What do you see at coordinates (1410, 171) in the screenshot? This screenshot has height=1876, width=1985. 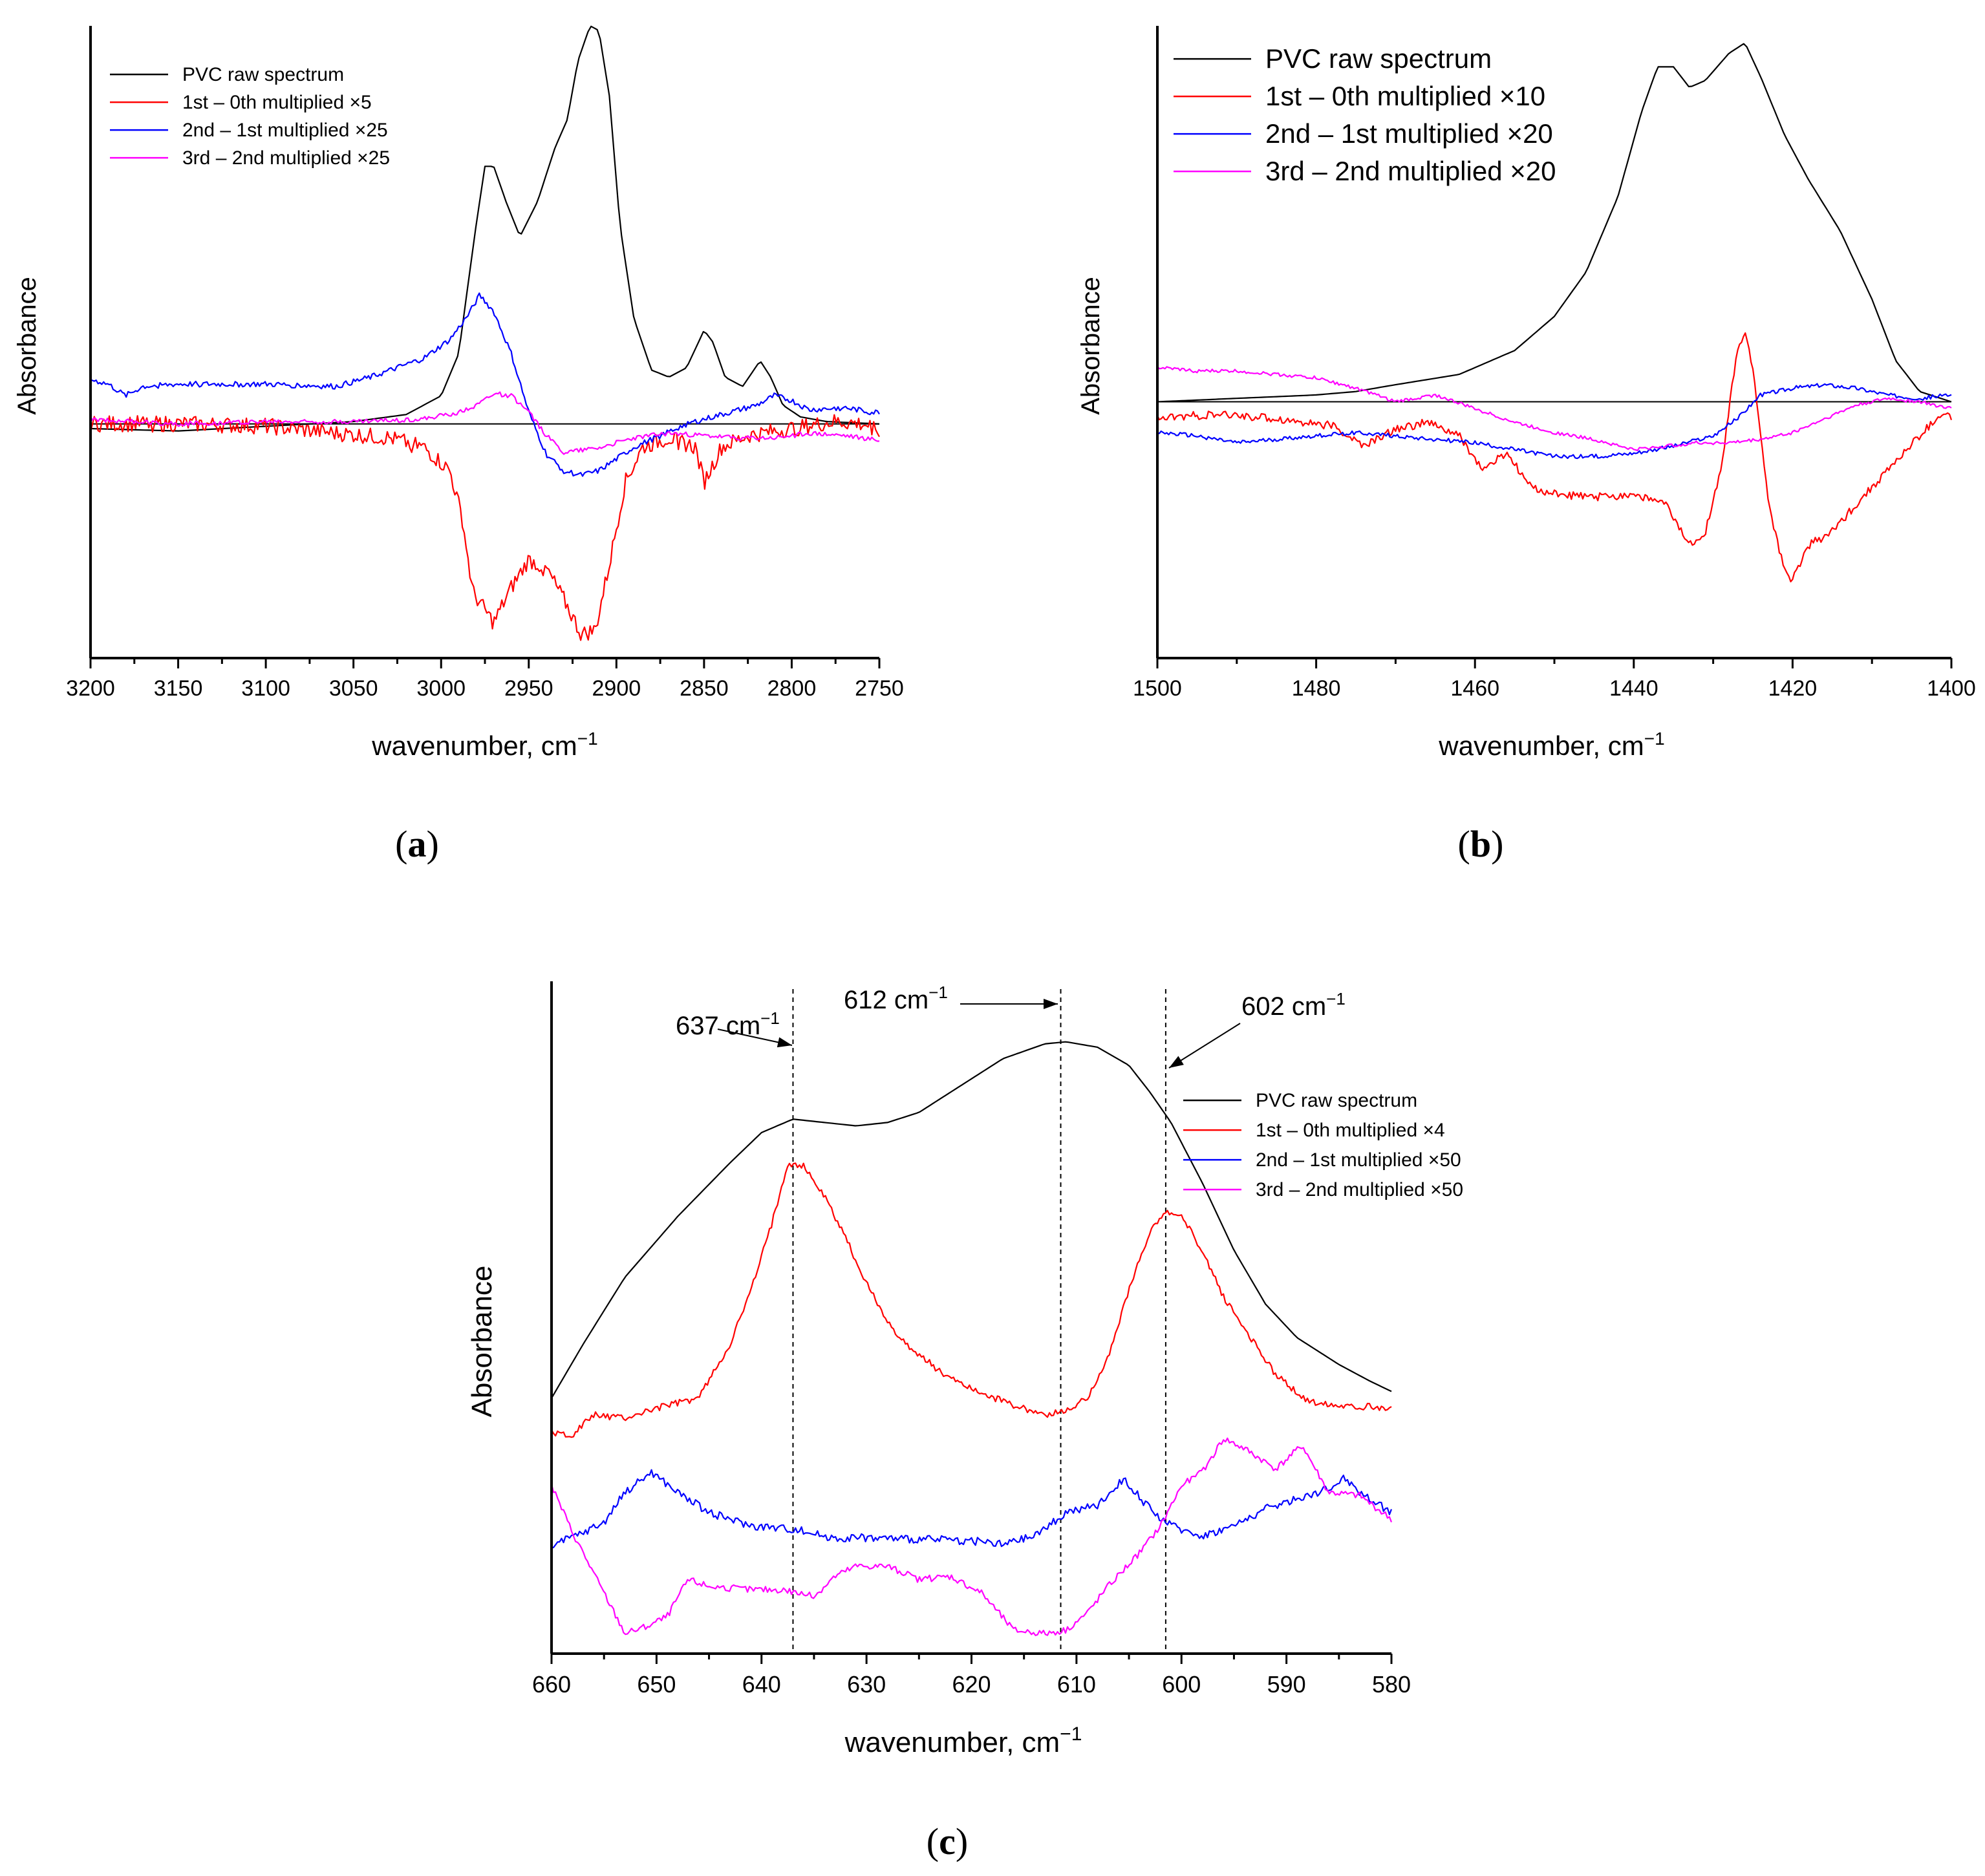 I see `legend-label-b-3: 3rd – 2nd multiplied ×20` at bounding box center [1410, 171].